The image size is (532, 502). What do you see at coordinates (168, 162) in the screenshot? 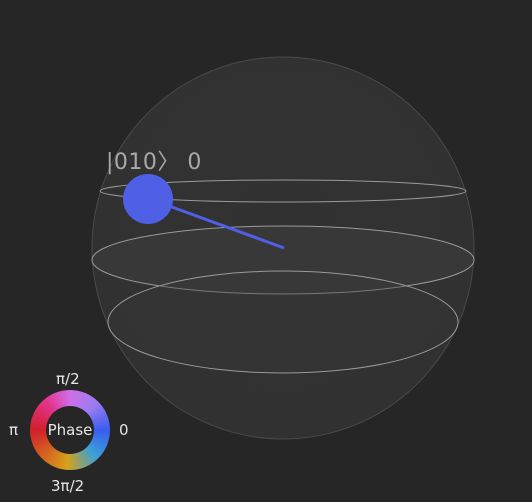
I see `state-ket-close: 〉` at bounding box center [168, 162].